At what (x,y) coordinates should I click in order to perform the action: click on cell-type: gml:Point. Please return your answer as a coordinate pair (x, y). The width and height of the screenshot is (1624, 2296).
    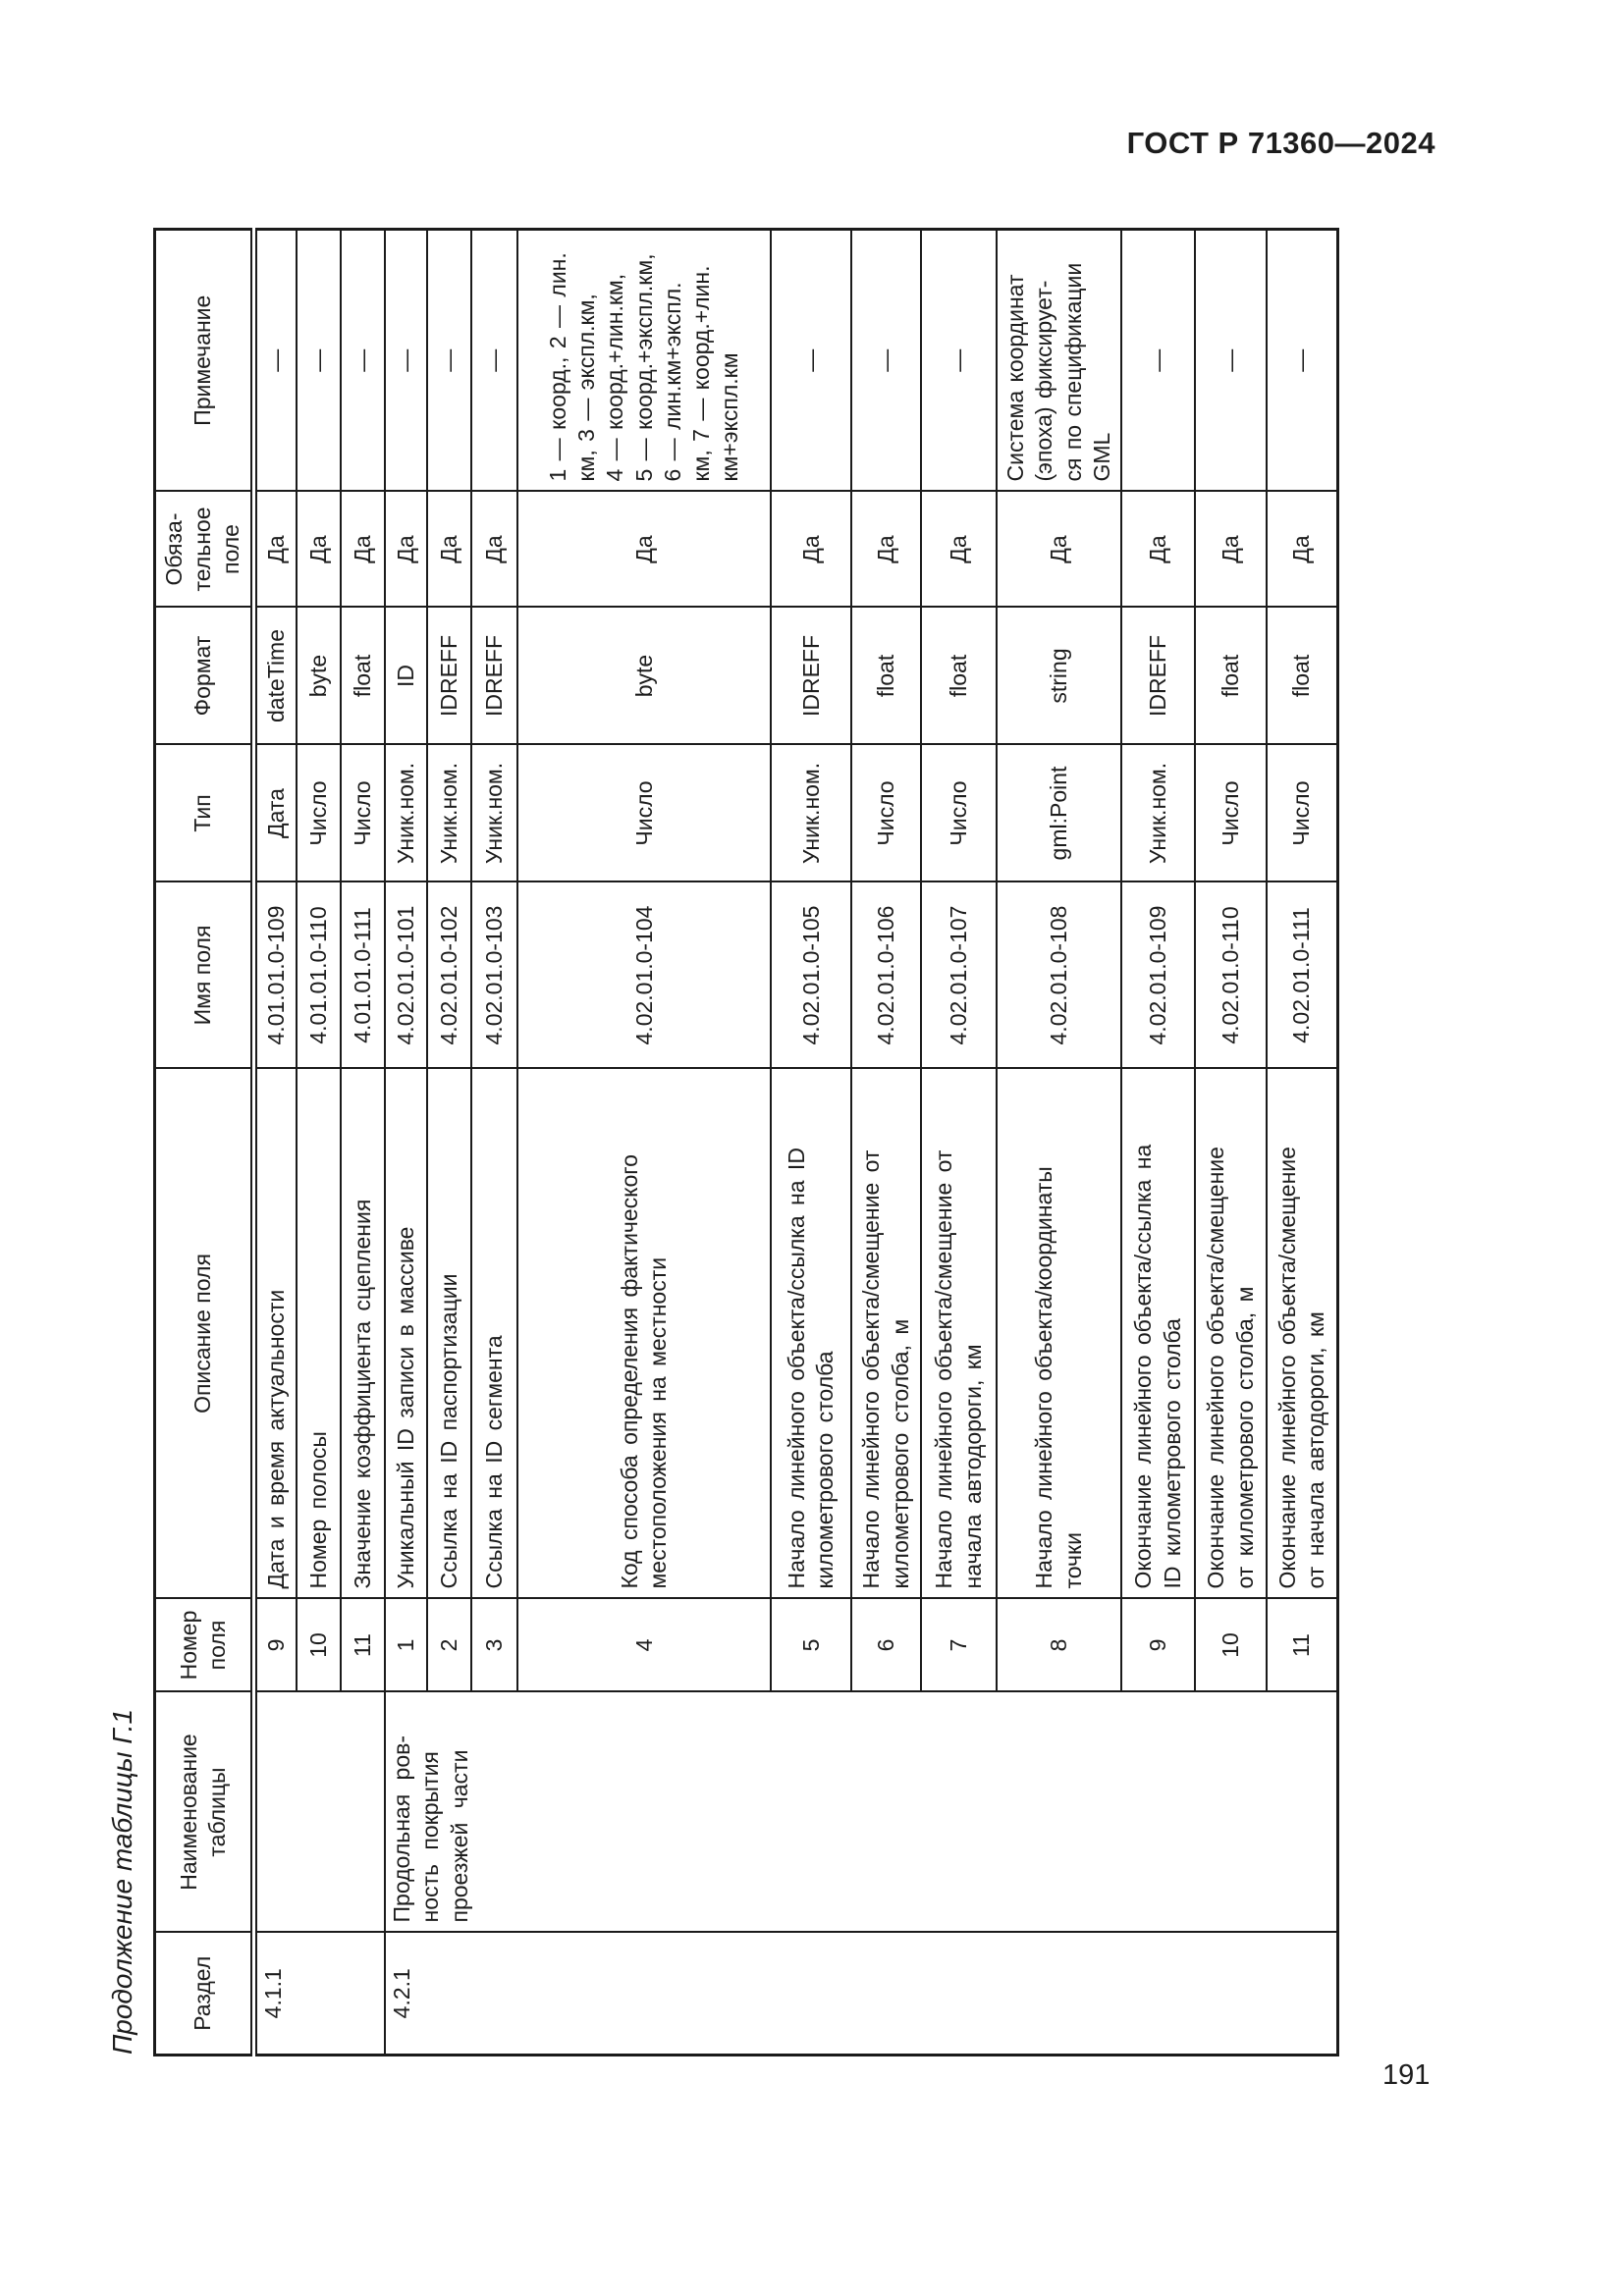
    Looking at the image, I should click on (1059, 813).